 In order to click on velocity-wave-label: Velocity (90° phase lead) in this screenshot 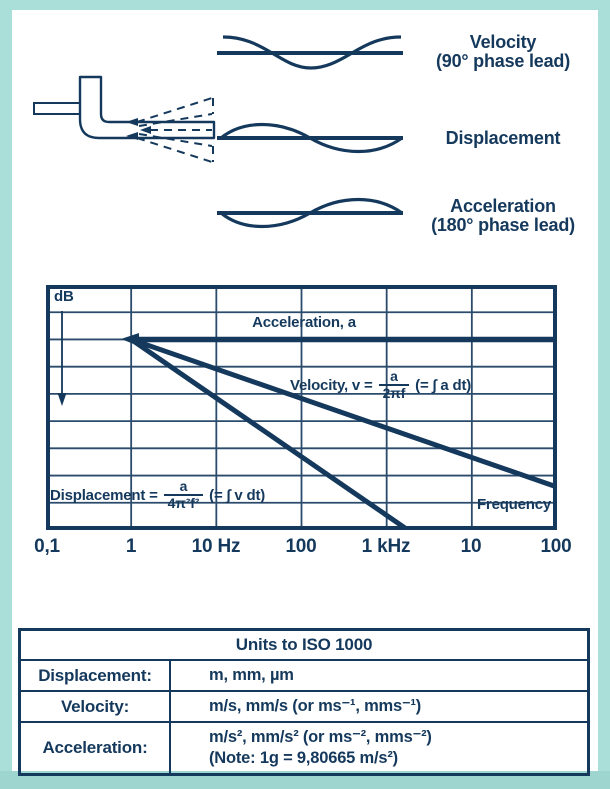, I will do `click(503, 52)`.